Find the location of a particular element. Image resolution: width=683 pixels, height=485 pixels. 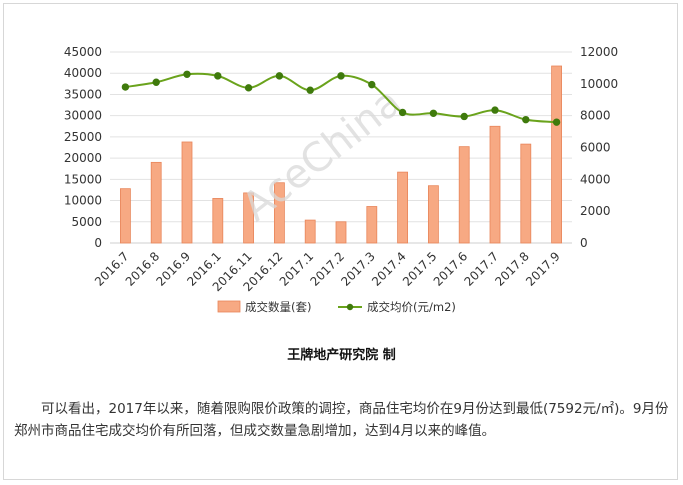

y-right-tick-label: 10000 is located at coordinates (599, 84).